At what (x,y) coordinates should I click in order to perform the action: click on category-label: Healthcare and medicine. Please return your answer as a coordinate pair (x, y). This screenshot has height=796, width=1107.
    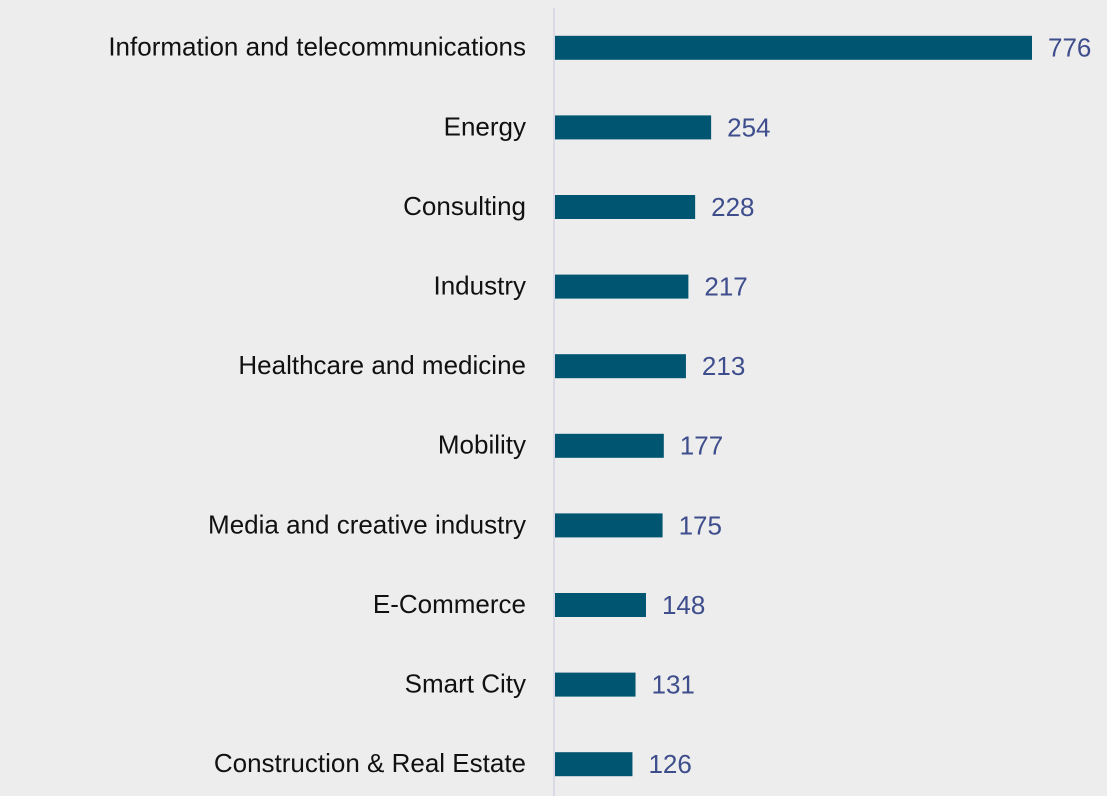
    Looking at the image, I should click on (382, 365).